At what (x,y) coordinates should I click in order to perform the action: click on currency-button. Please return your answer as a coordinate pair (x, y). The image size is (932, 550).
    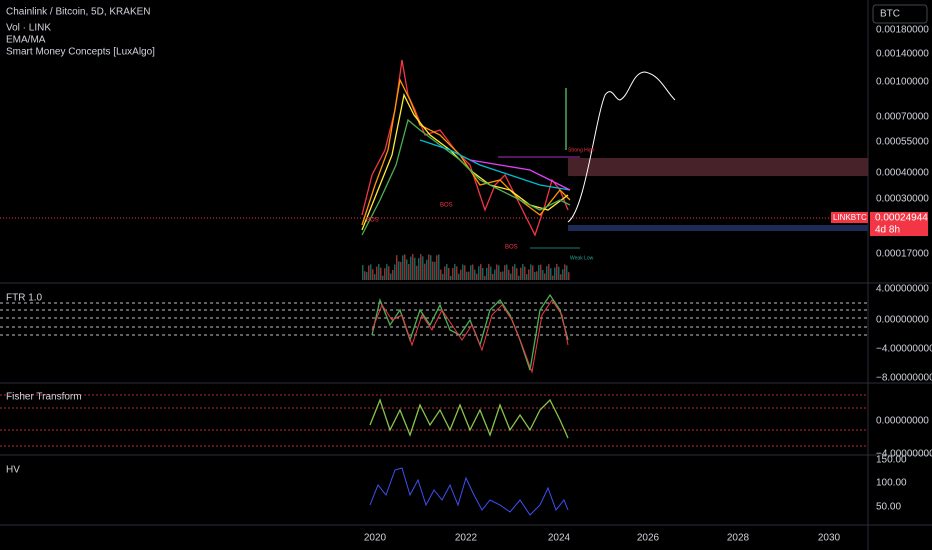
    Looking at the image, I should click on (900, 14).